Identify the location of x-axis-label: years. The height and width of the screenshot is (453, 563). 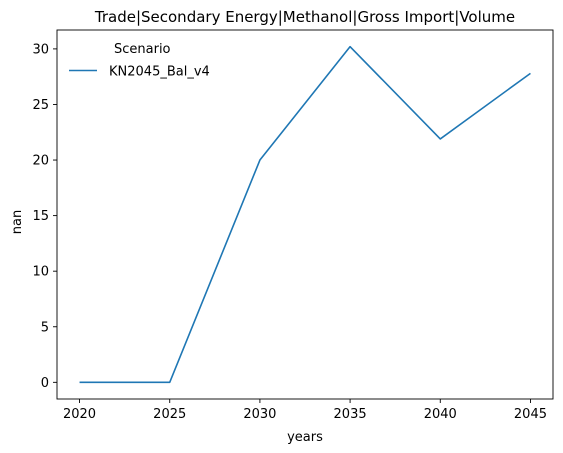
(305, 437).